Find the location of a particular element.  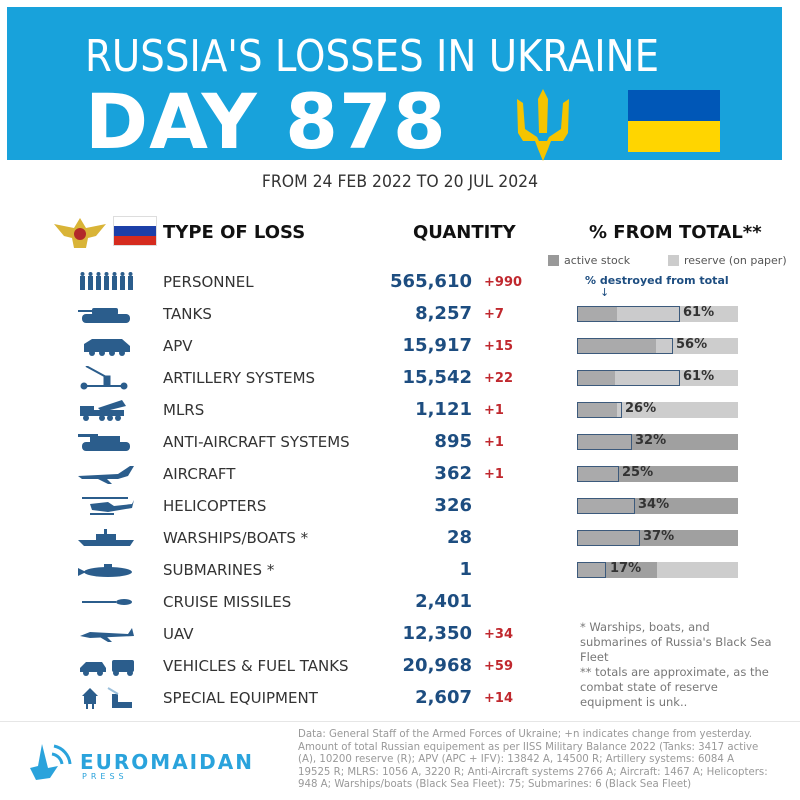

row-delta: +7 is located at coordinates (494, 314).